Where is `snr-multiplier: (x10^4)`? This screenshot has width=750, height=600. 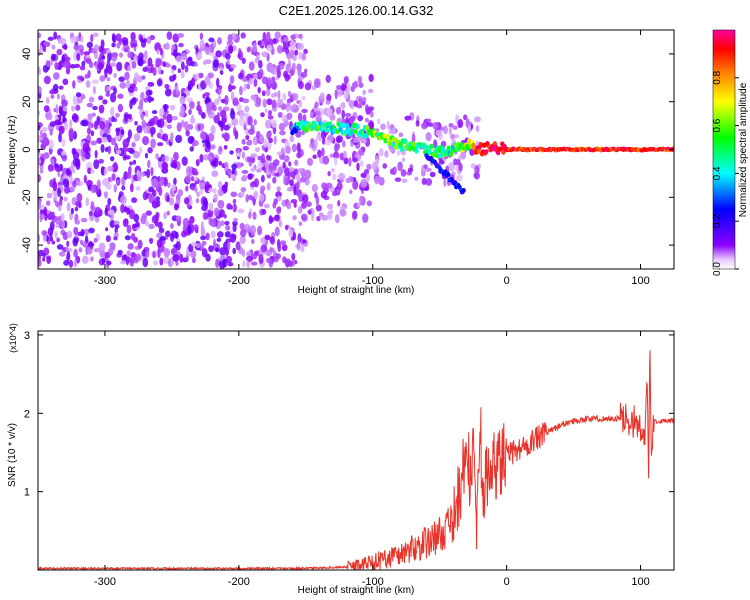
snr-multiplier: (x10^4) is located at coordinates (13, 338).